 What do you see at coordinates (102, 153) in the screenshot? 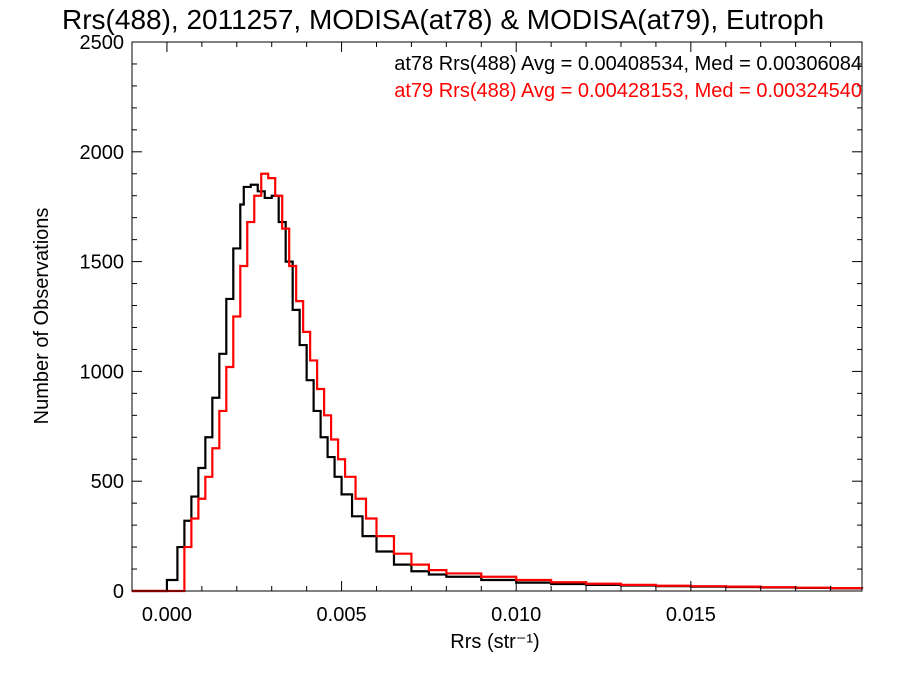
I see `y-tick-label: 2000` at bounding box center [102, 153].